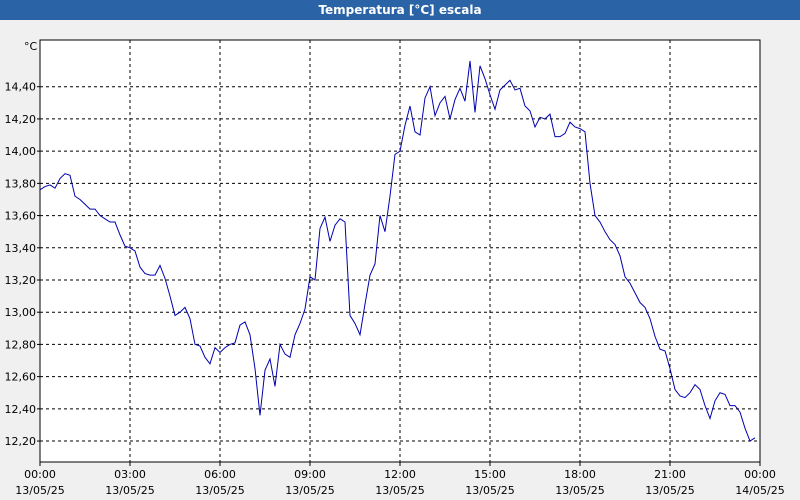  I want to click on y-tick-label: 12,80, so click(21, 344).